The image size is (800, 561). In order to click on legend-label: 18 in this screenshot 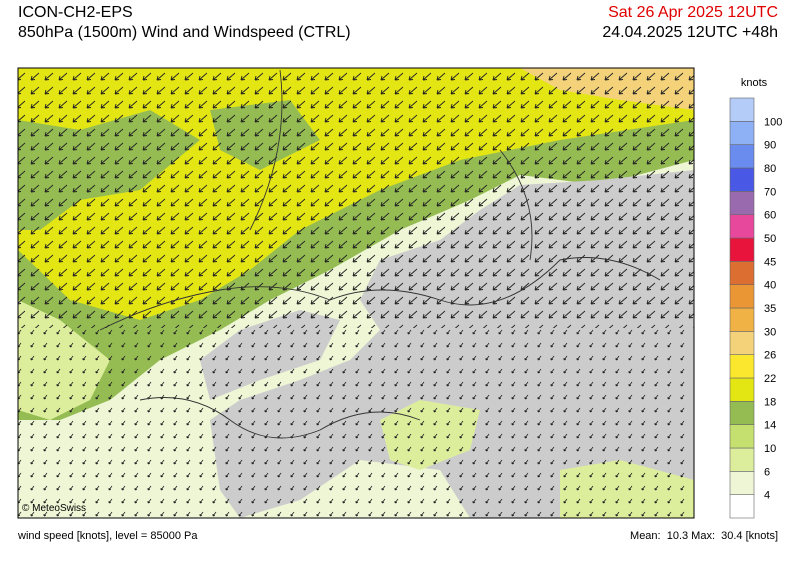, I will do `click(770, 402)`.